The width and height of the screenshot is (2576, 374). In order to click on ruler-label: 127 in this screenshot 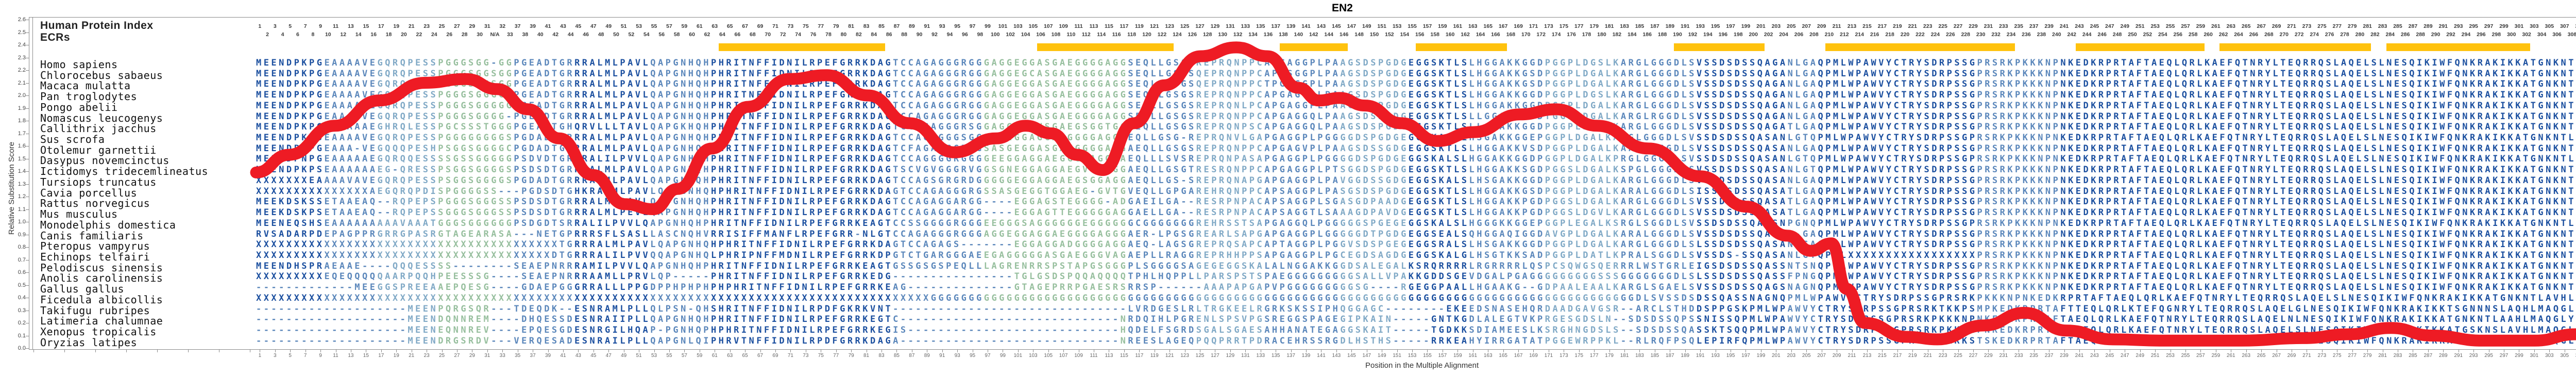, I will do `click(1200, 26)`.